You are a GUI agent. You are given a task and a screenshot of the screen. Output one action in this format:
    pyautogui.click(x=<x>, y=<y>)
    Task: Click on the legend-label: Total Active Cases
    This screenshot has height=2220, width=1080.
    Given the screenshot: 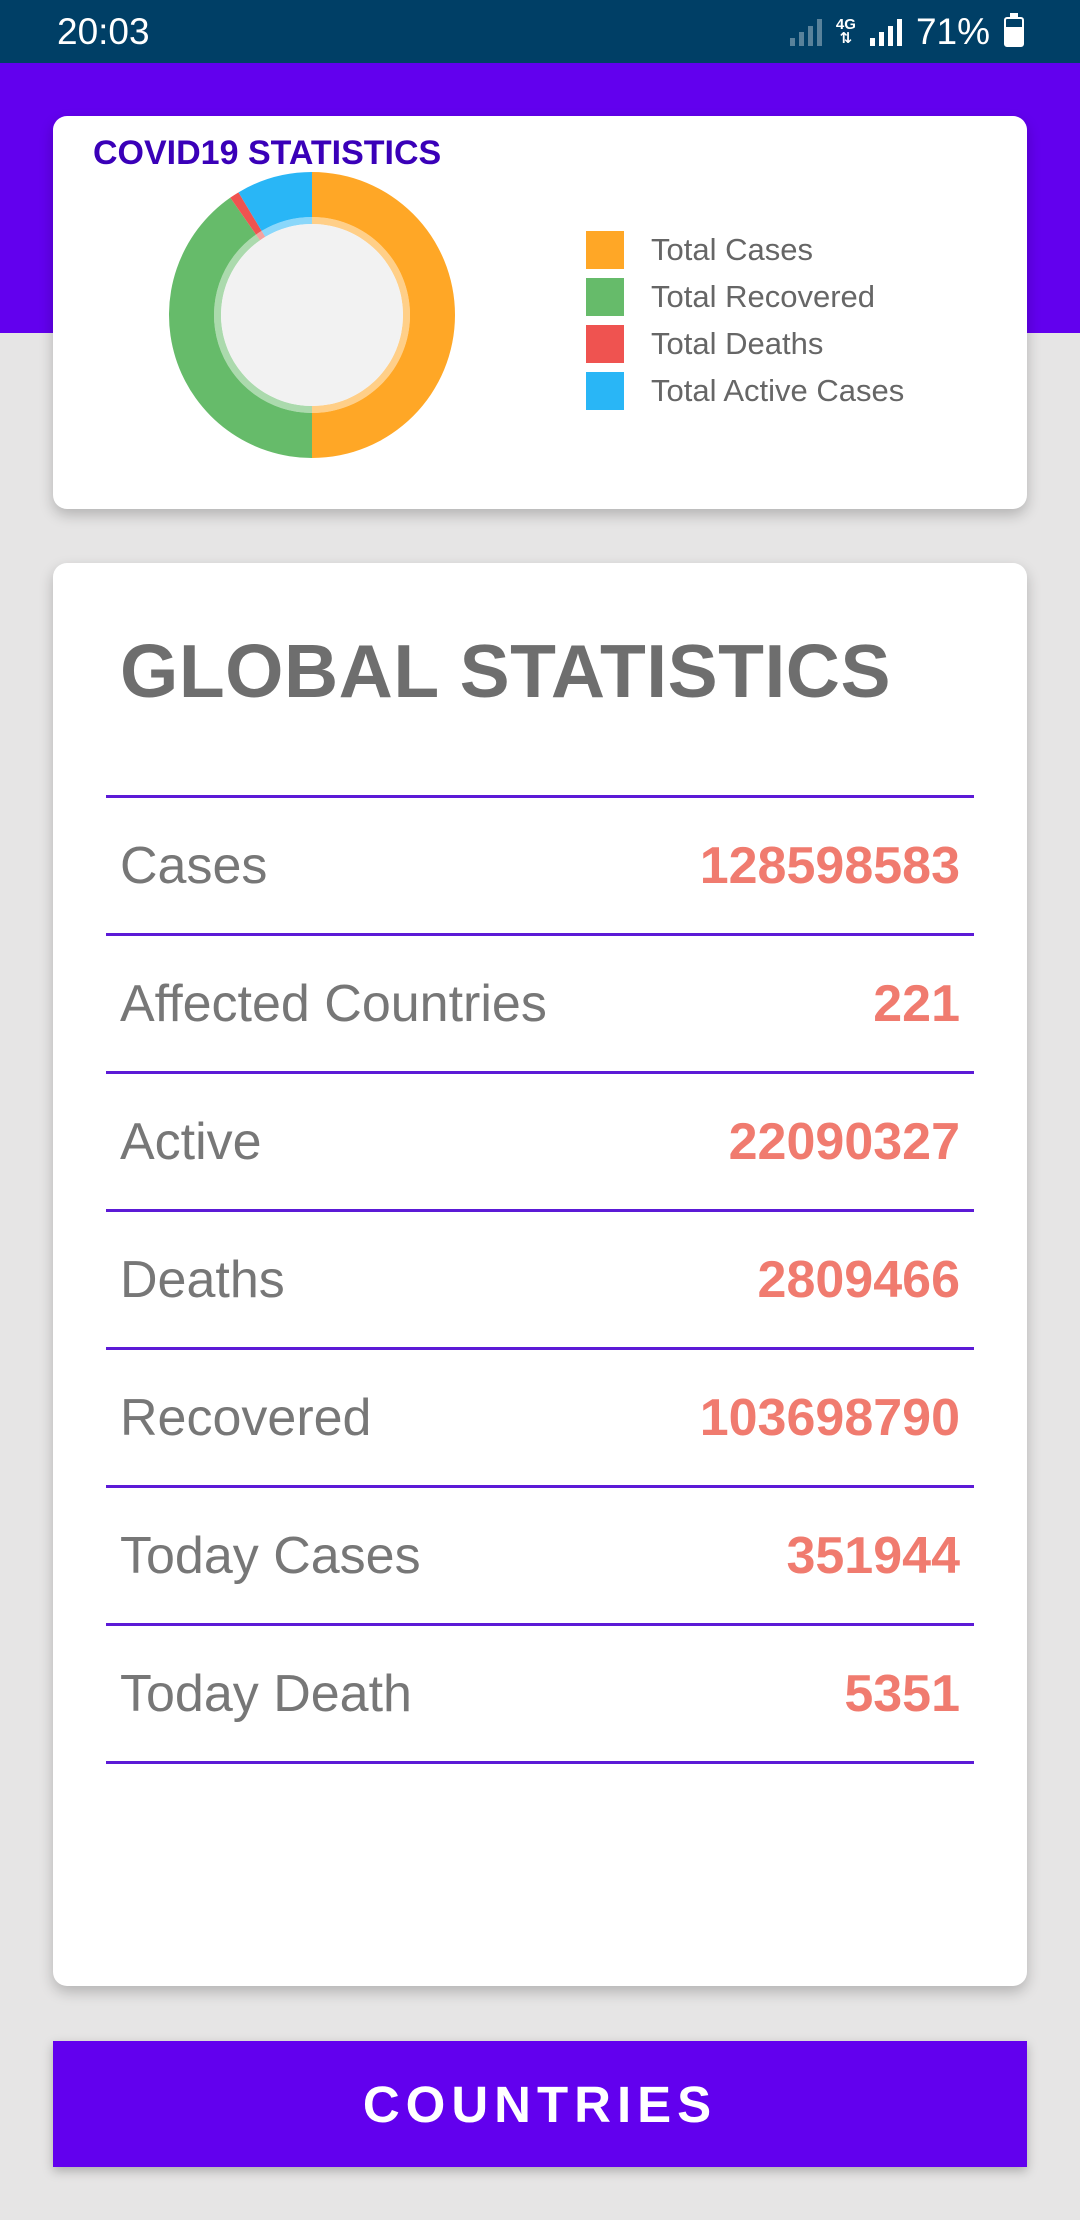 What is the action you would take?
    pyautogui.click(x=778, y=390)
    